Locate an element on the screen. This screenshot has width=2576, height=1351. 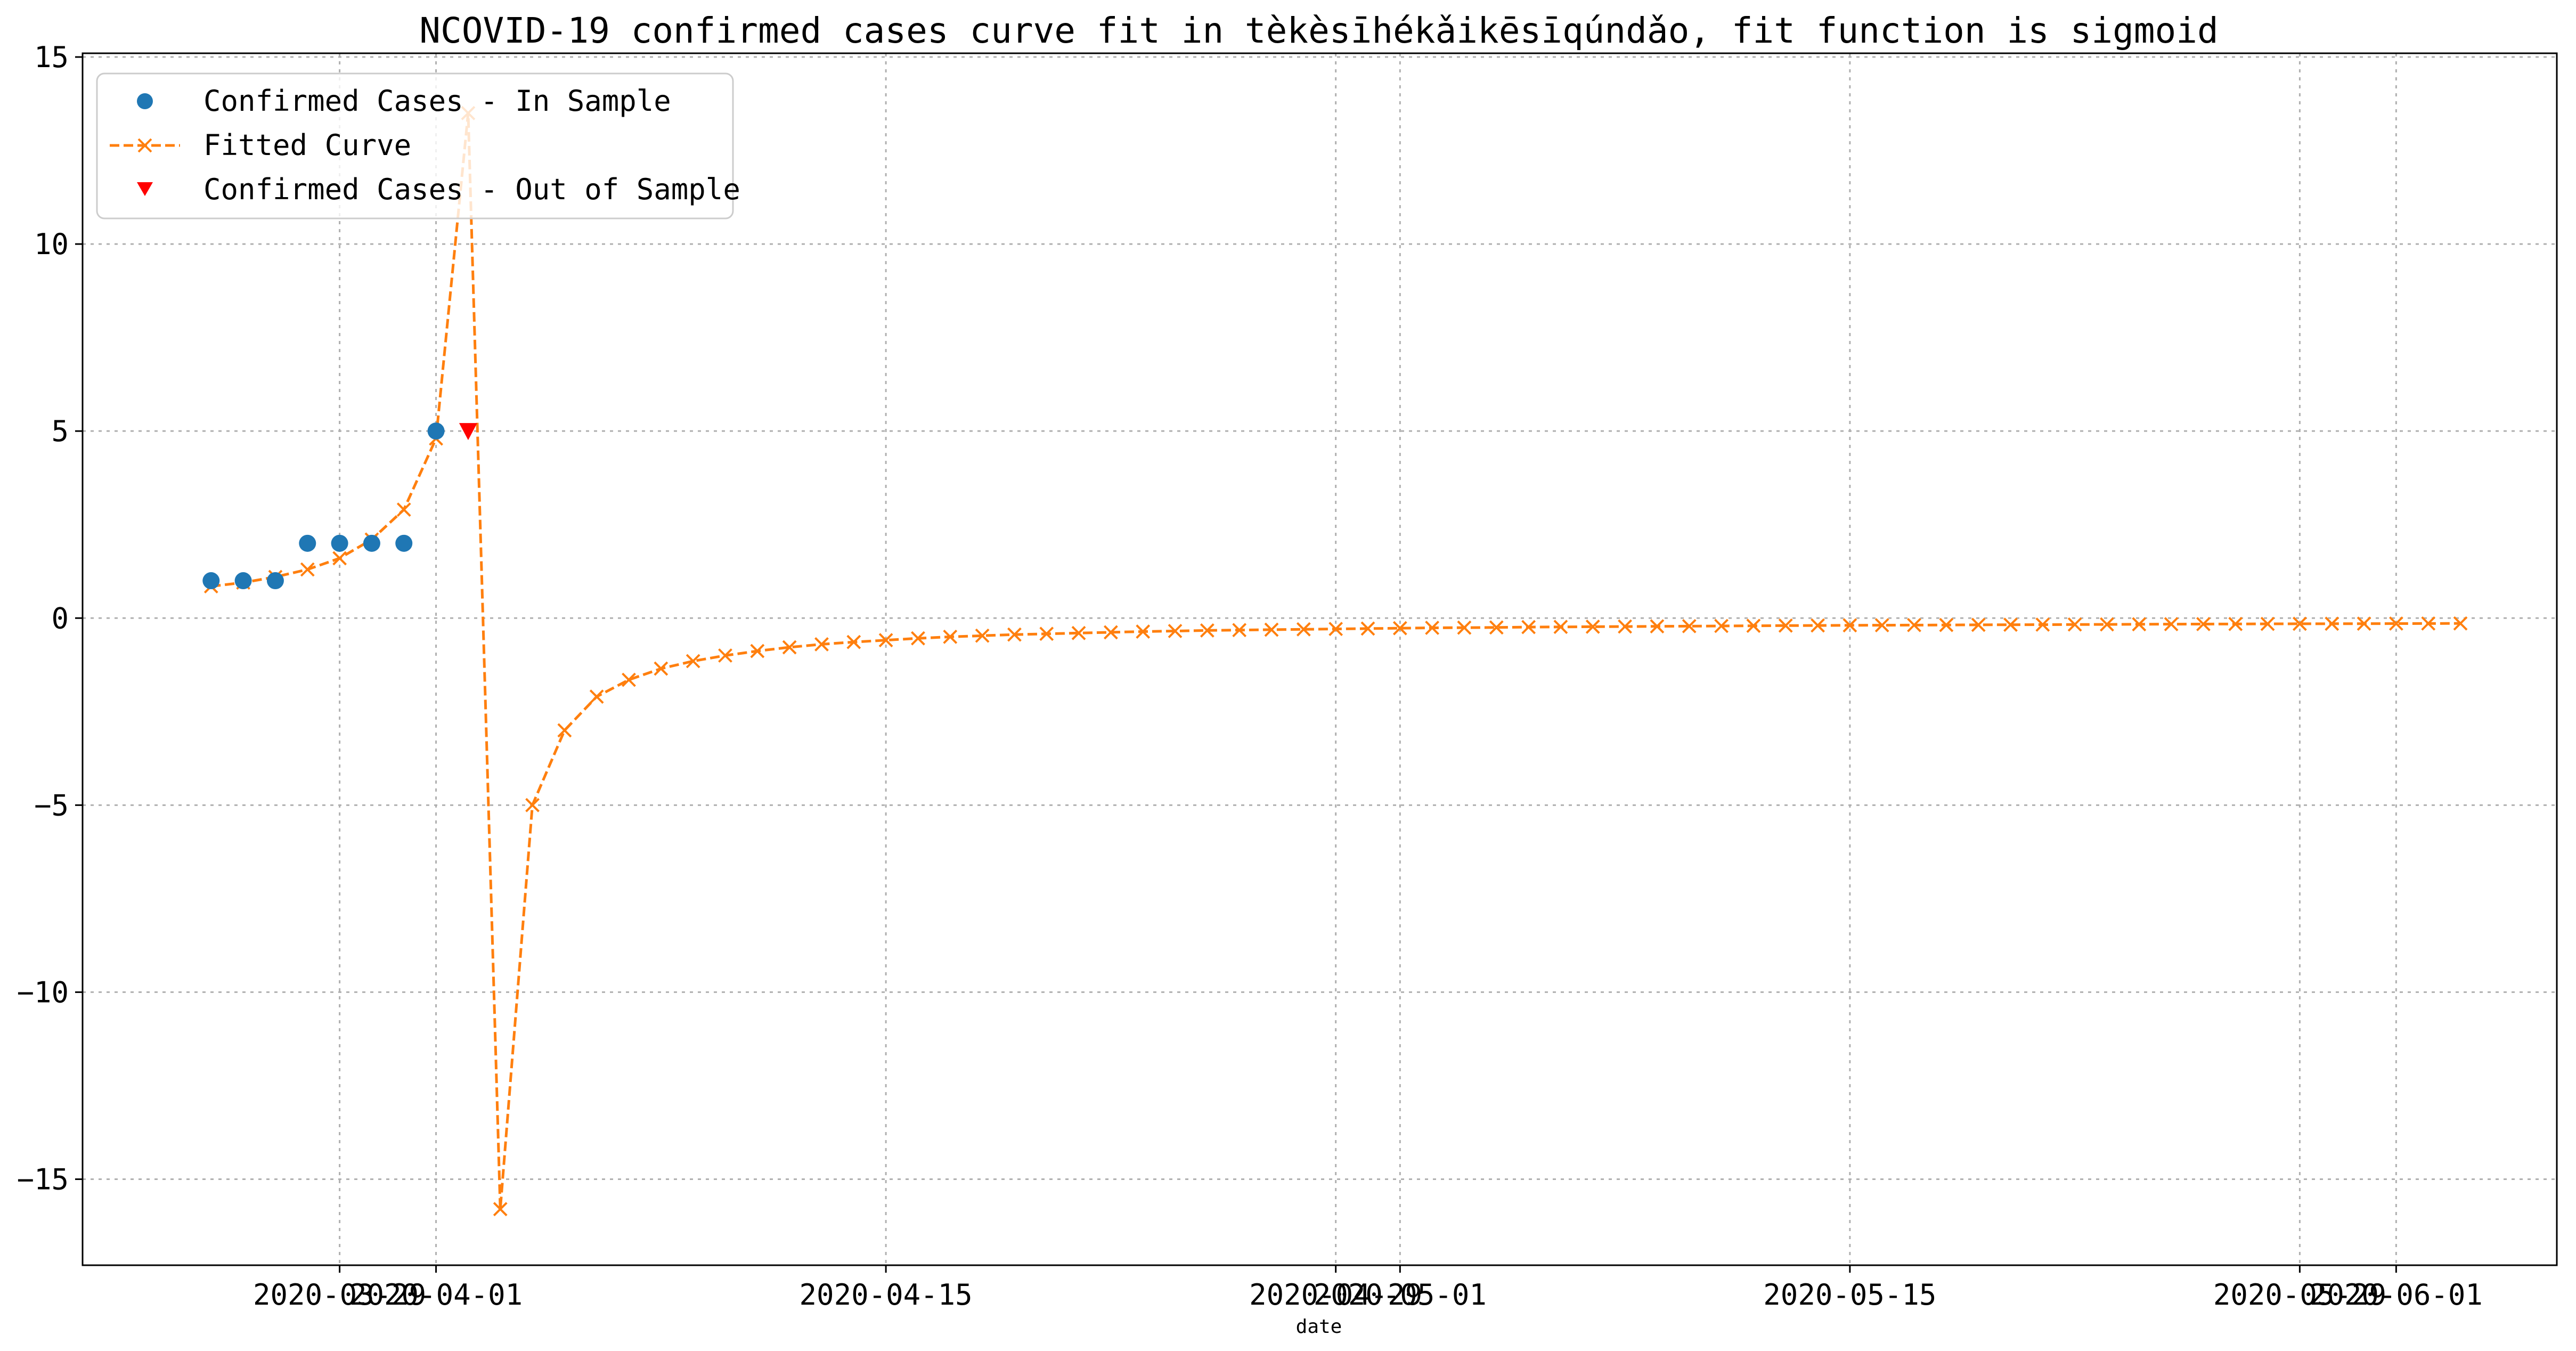
x-tick-label: 2020-05-29 is located at coordinates (2299, 1295).